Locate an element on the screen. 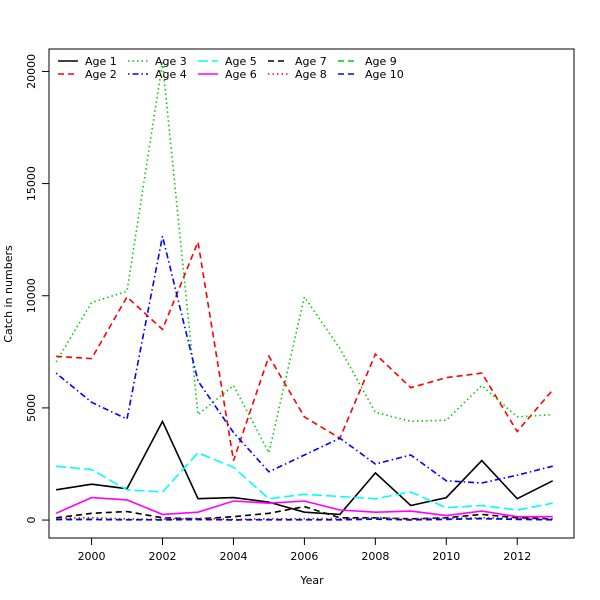 This screenshot has height=600, width=600. legend-label: Age 10 is located at coordinates (384, 74).